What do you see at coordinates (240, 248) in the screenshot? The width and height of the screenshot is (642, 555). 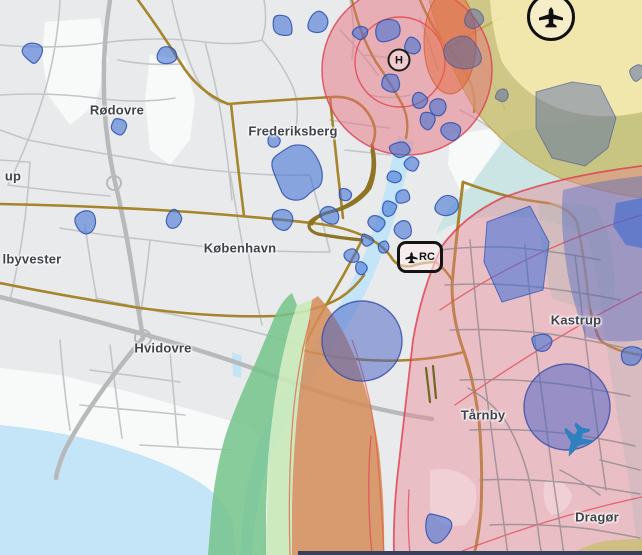 I see `map-label-kobenhavn: København` at bounding box center [240, 248].